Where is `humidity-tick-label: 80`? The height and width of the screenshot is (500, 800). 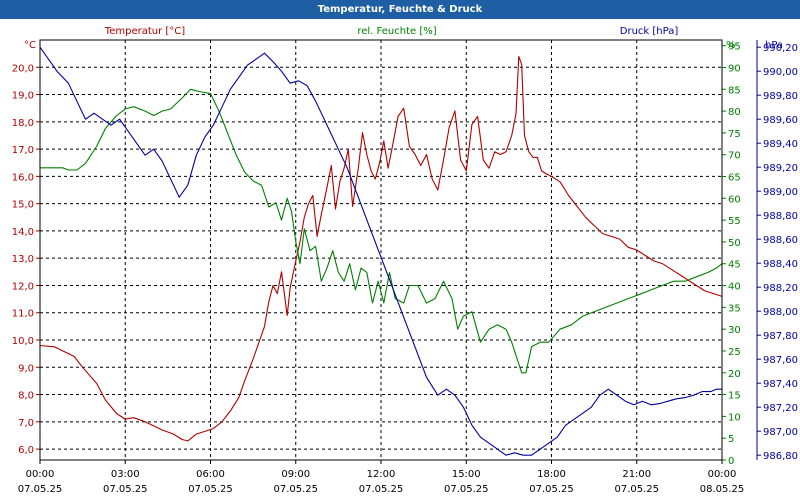 humidity-tick-label: 80 is located at coordinates (734, 112).